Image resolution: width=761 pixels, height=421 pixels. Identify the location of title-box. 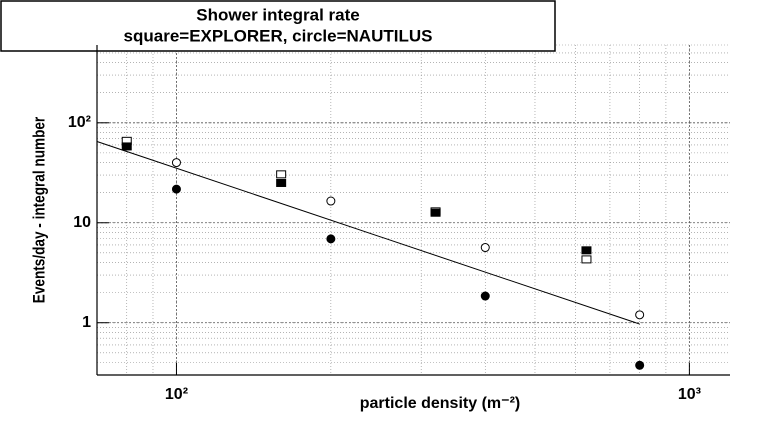
(278, 26).